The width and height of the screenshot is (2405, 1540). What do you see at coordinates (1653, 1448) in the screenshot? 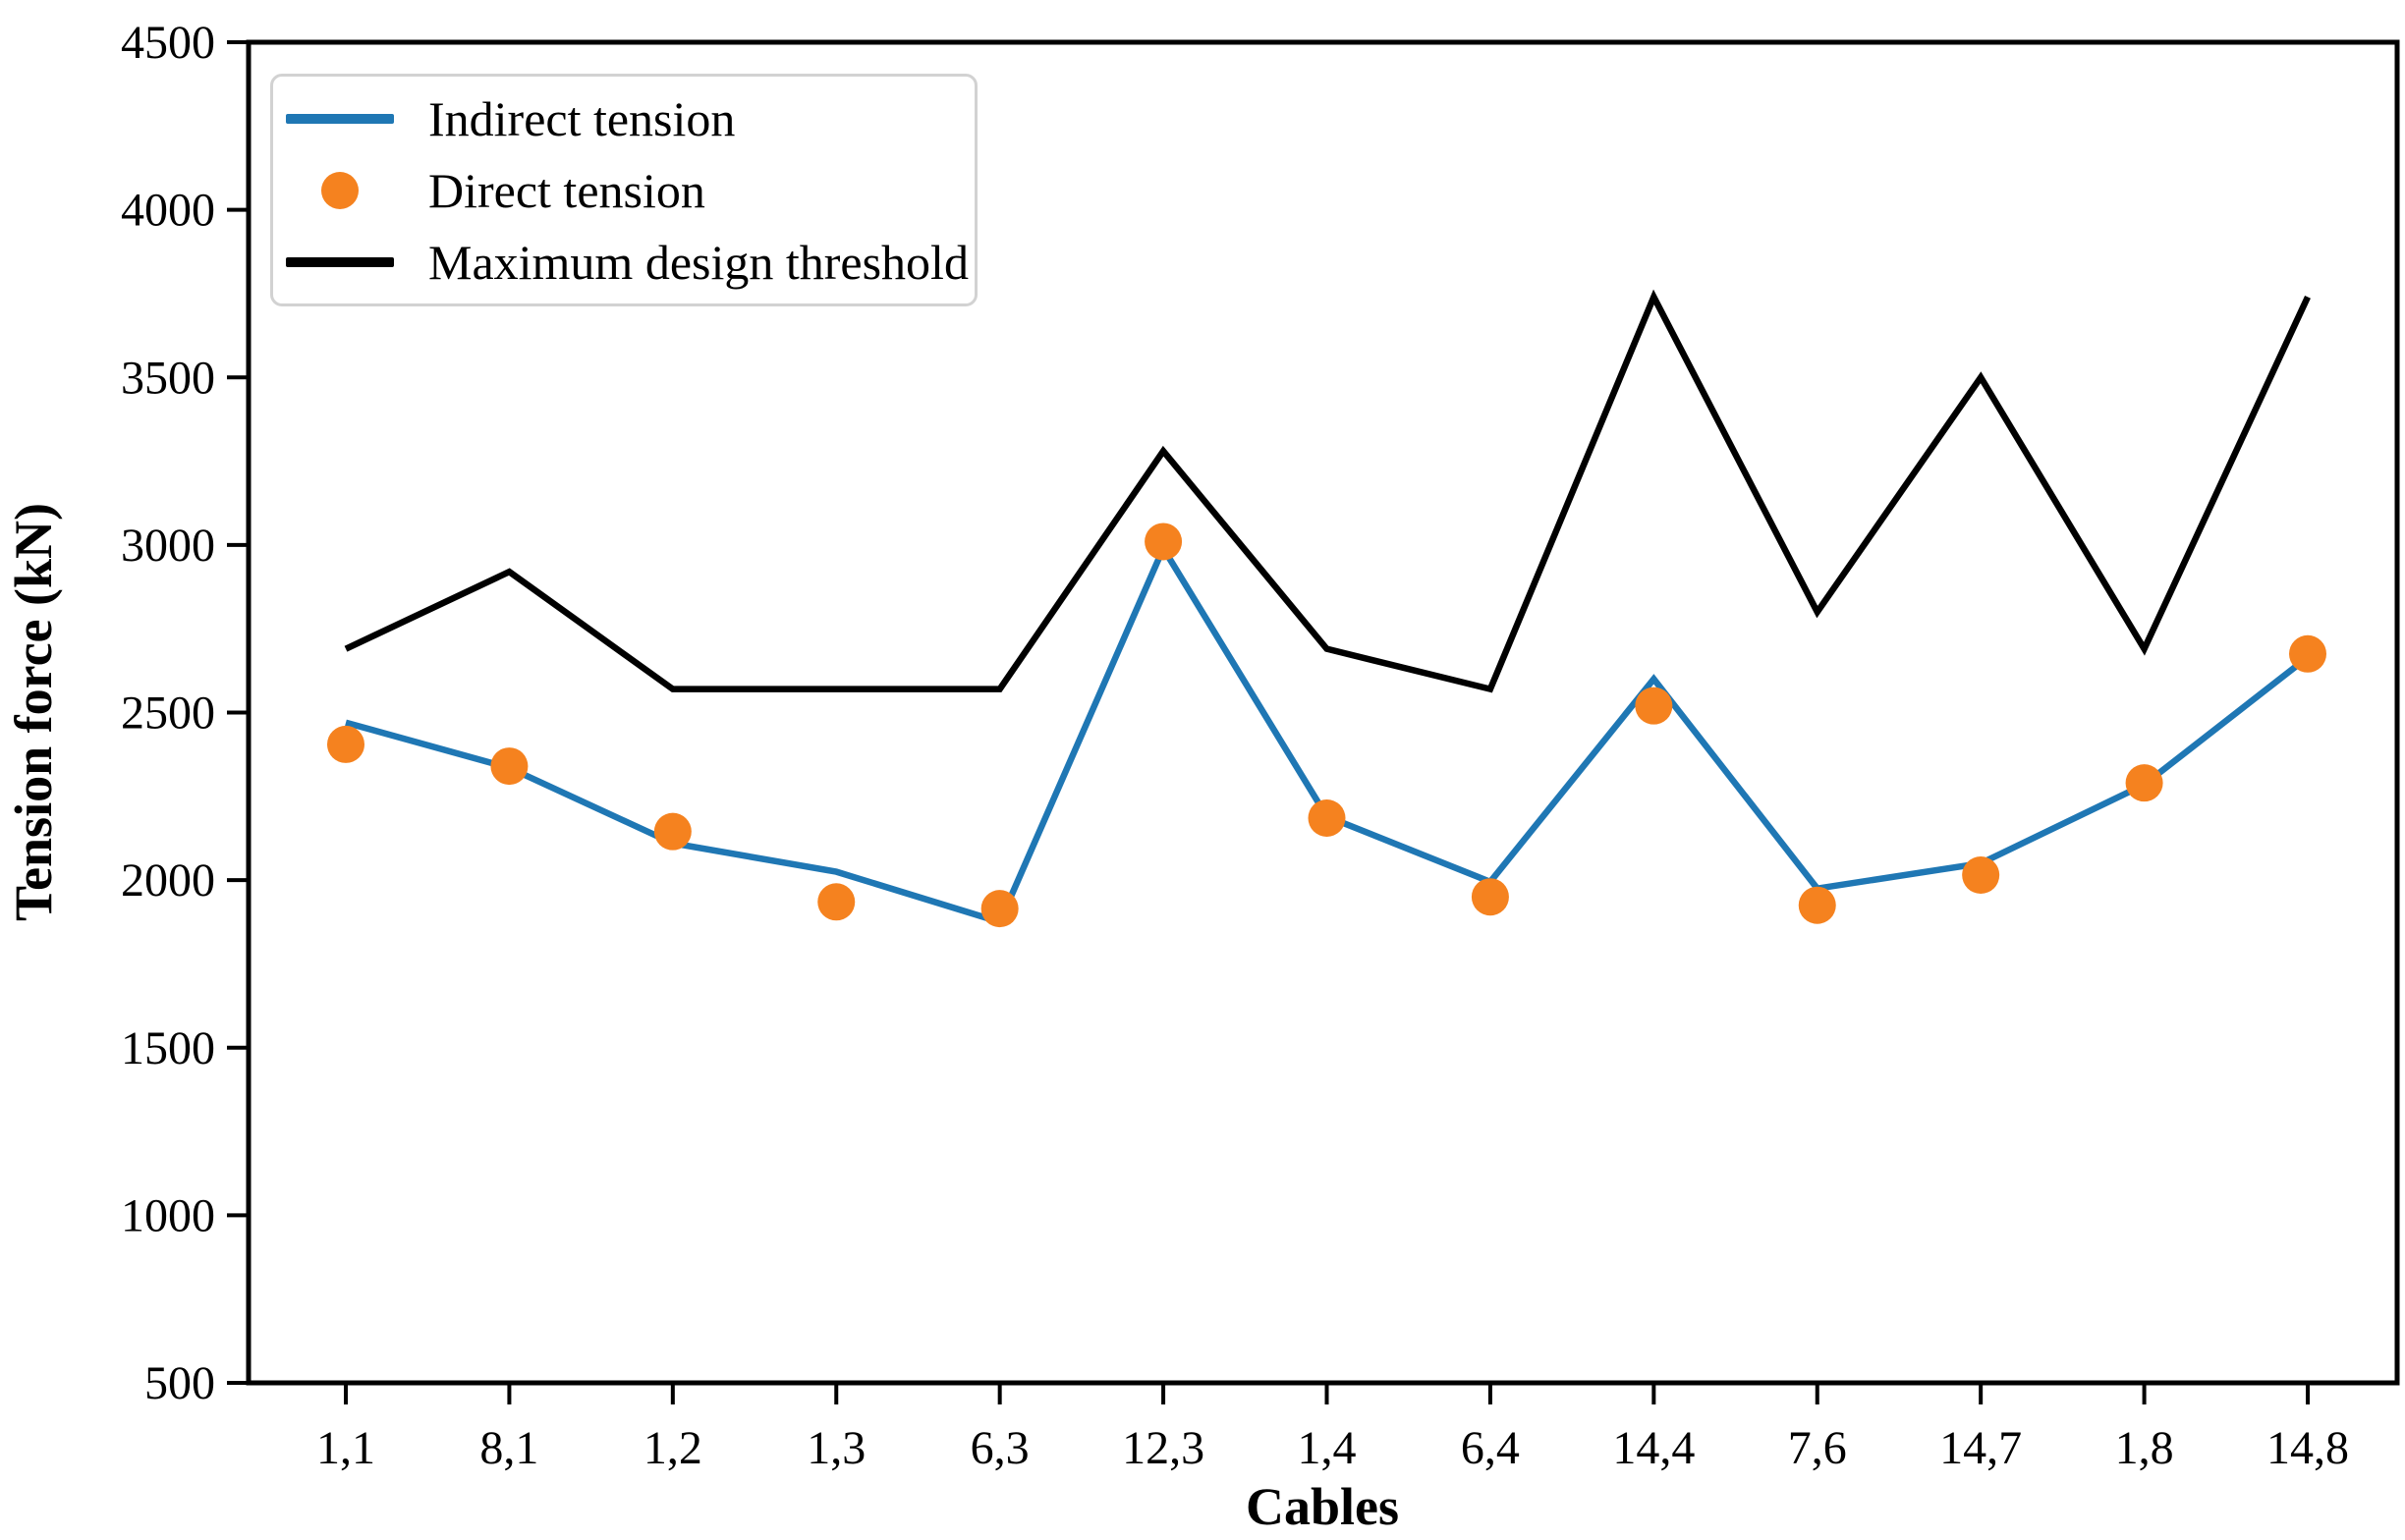
I see `x-tick-label: 14,4` at bounding box center [1653, 1448].